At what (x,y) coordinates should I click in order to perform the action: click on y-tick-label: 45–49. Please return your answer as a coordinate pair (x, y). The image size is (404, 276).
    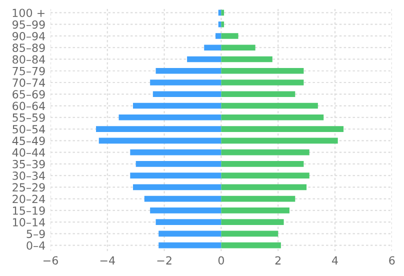
    Looking at the image, I should click on (28, 141).